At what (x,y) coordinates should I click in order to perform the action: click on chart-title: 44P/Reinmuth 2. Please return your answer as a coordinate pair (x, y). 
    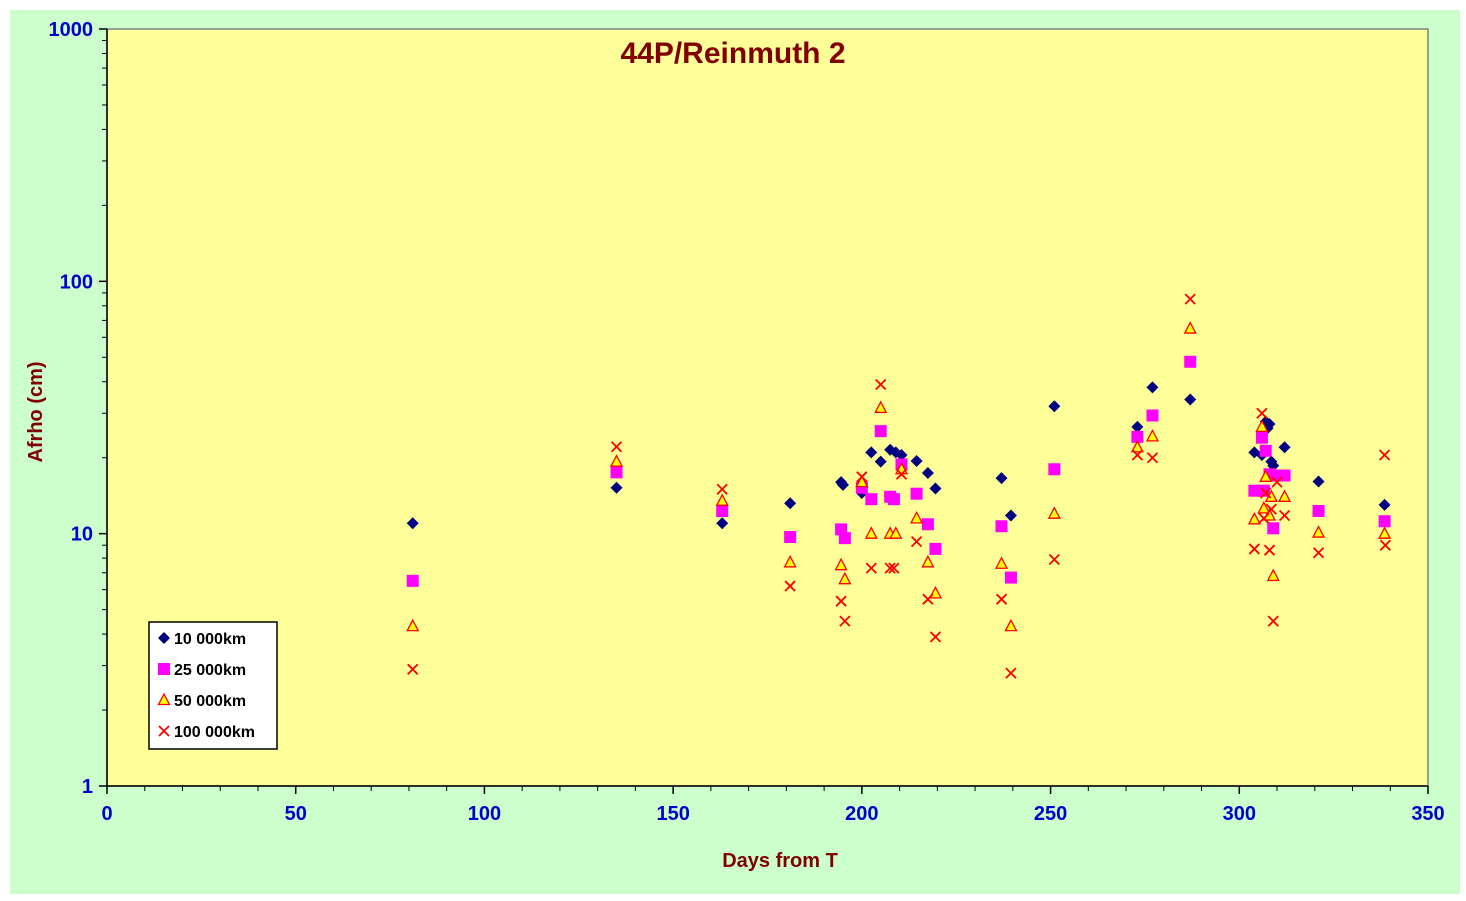
    Looking at the image, I should click on (732, 53).